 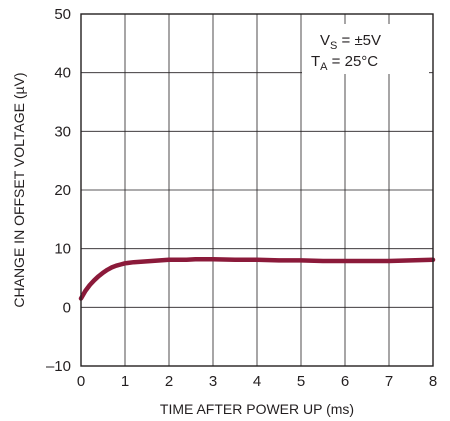 What do you see at coordinates (169, 381) in the screenshot?
I see `x-tick-label: 2` at bounding box center [169, 381].